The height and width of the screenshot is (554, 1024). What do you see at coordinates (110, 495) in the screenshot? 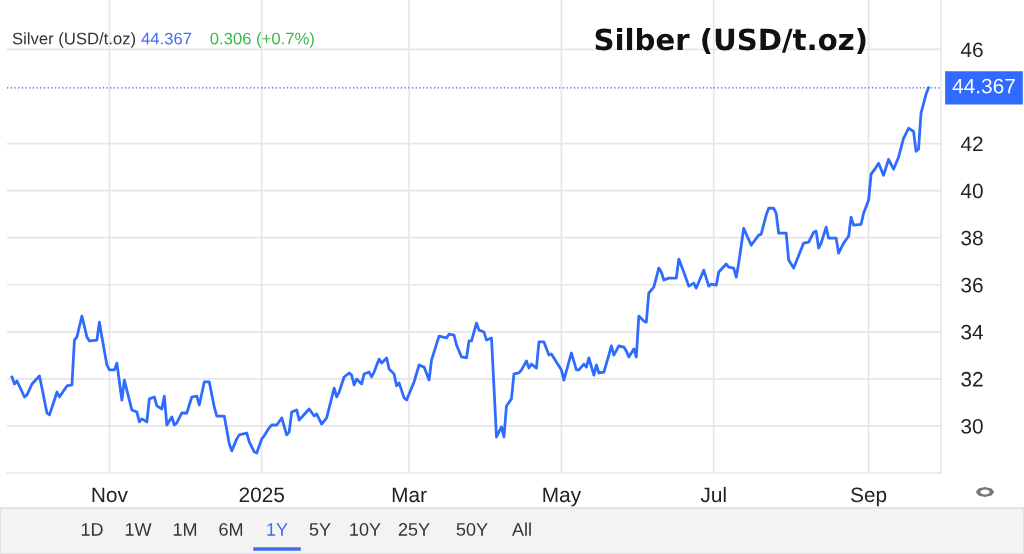
I see `x-tick-label: Nov` at bounding box center [110, 495].